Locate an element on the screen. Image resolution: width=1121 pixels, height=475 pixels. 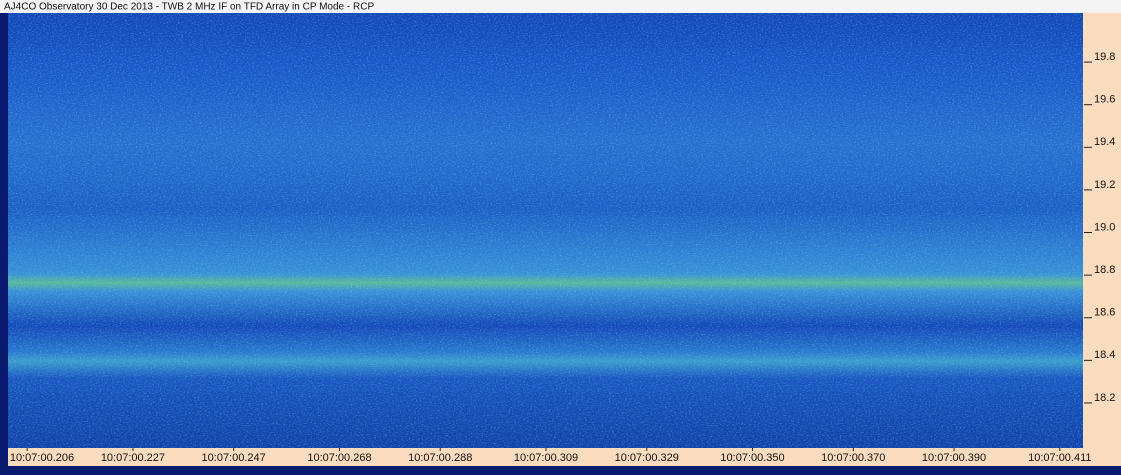
x-tick-label: 10:07:00.288 is located at coordinates (440, 458).